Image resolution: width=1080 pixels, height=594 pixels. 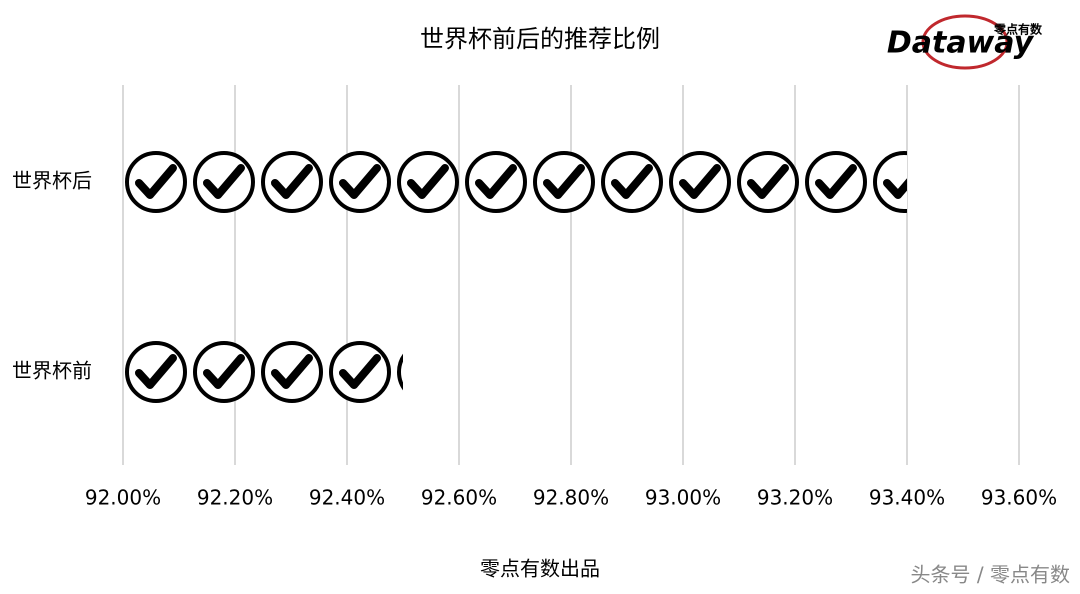 I want to click on logo-ring, so click(x=965, y=42).